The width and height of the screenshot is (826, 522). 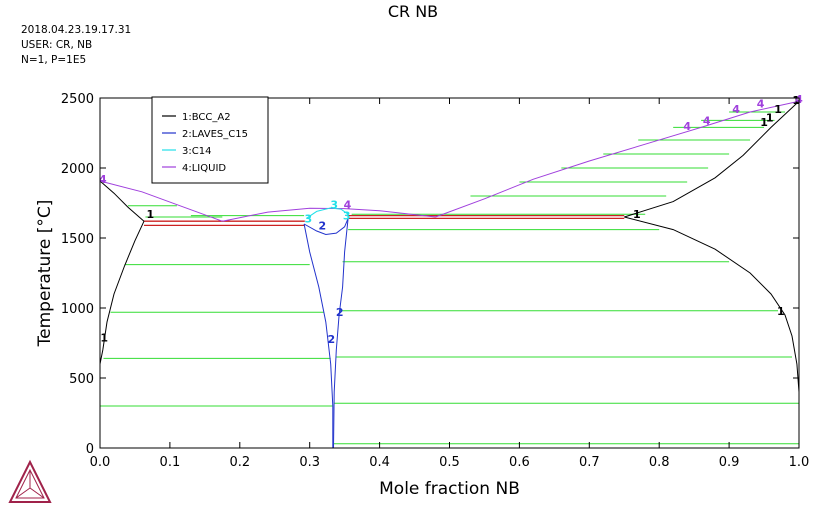 What do you see at coordinates (309, 462) in the screenshot?
I see `x-tick-label-3: 0.3` at bounding box center [309, 462].